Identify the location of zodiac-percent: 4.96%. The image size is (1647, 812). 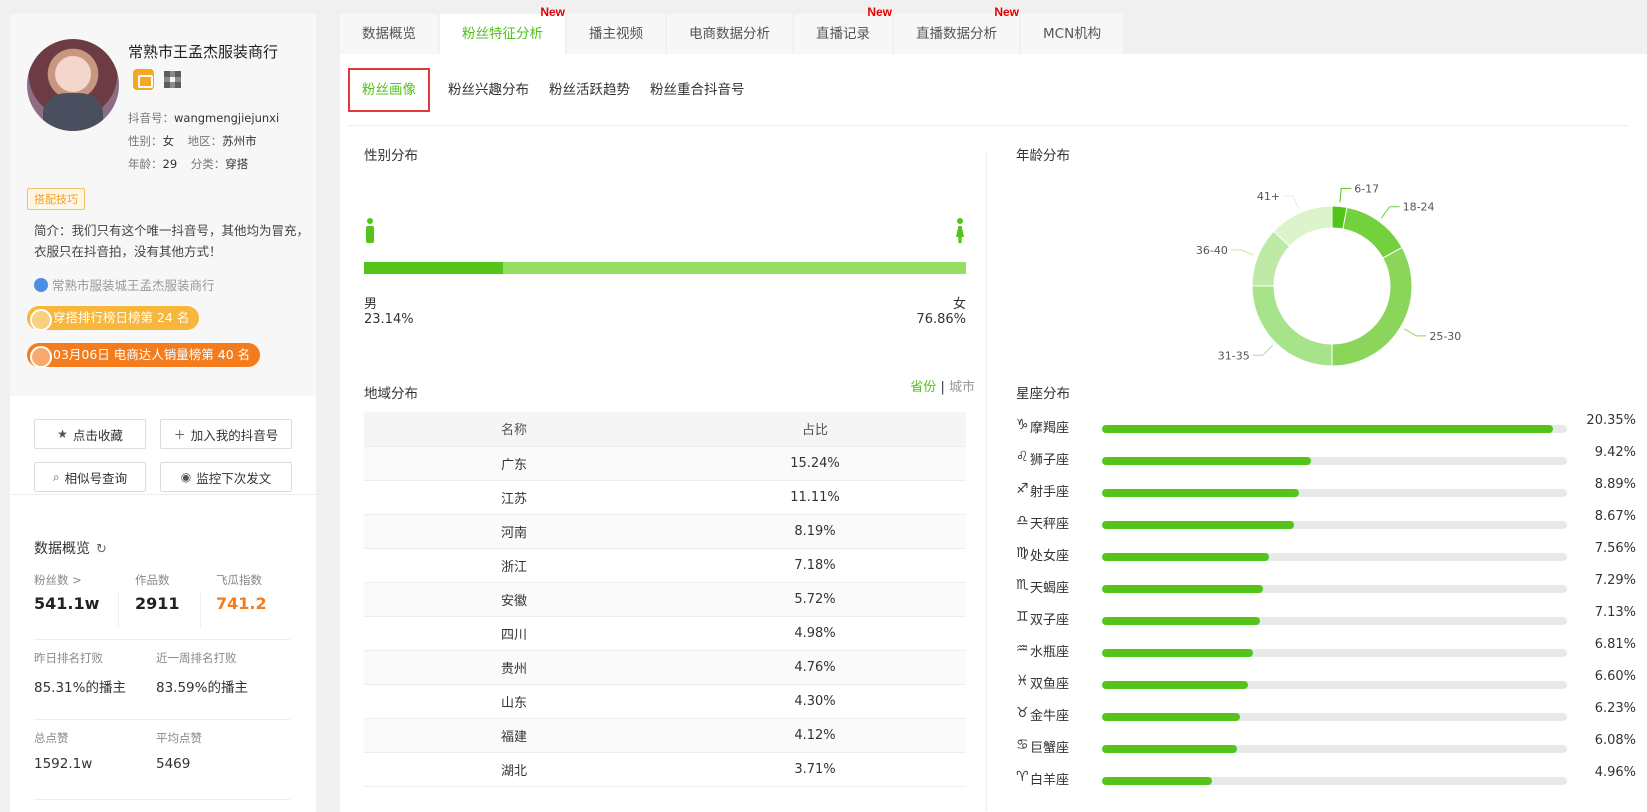
(1615, 772).